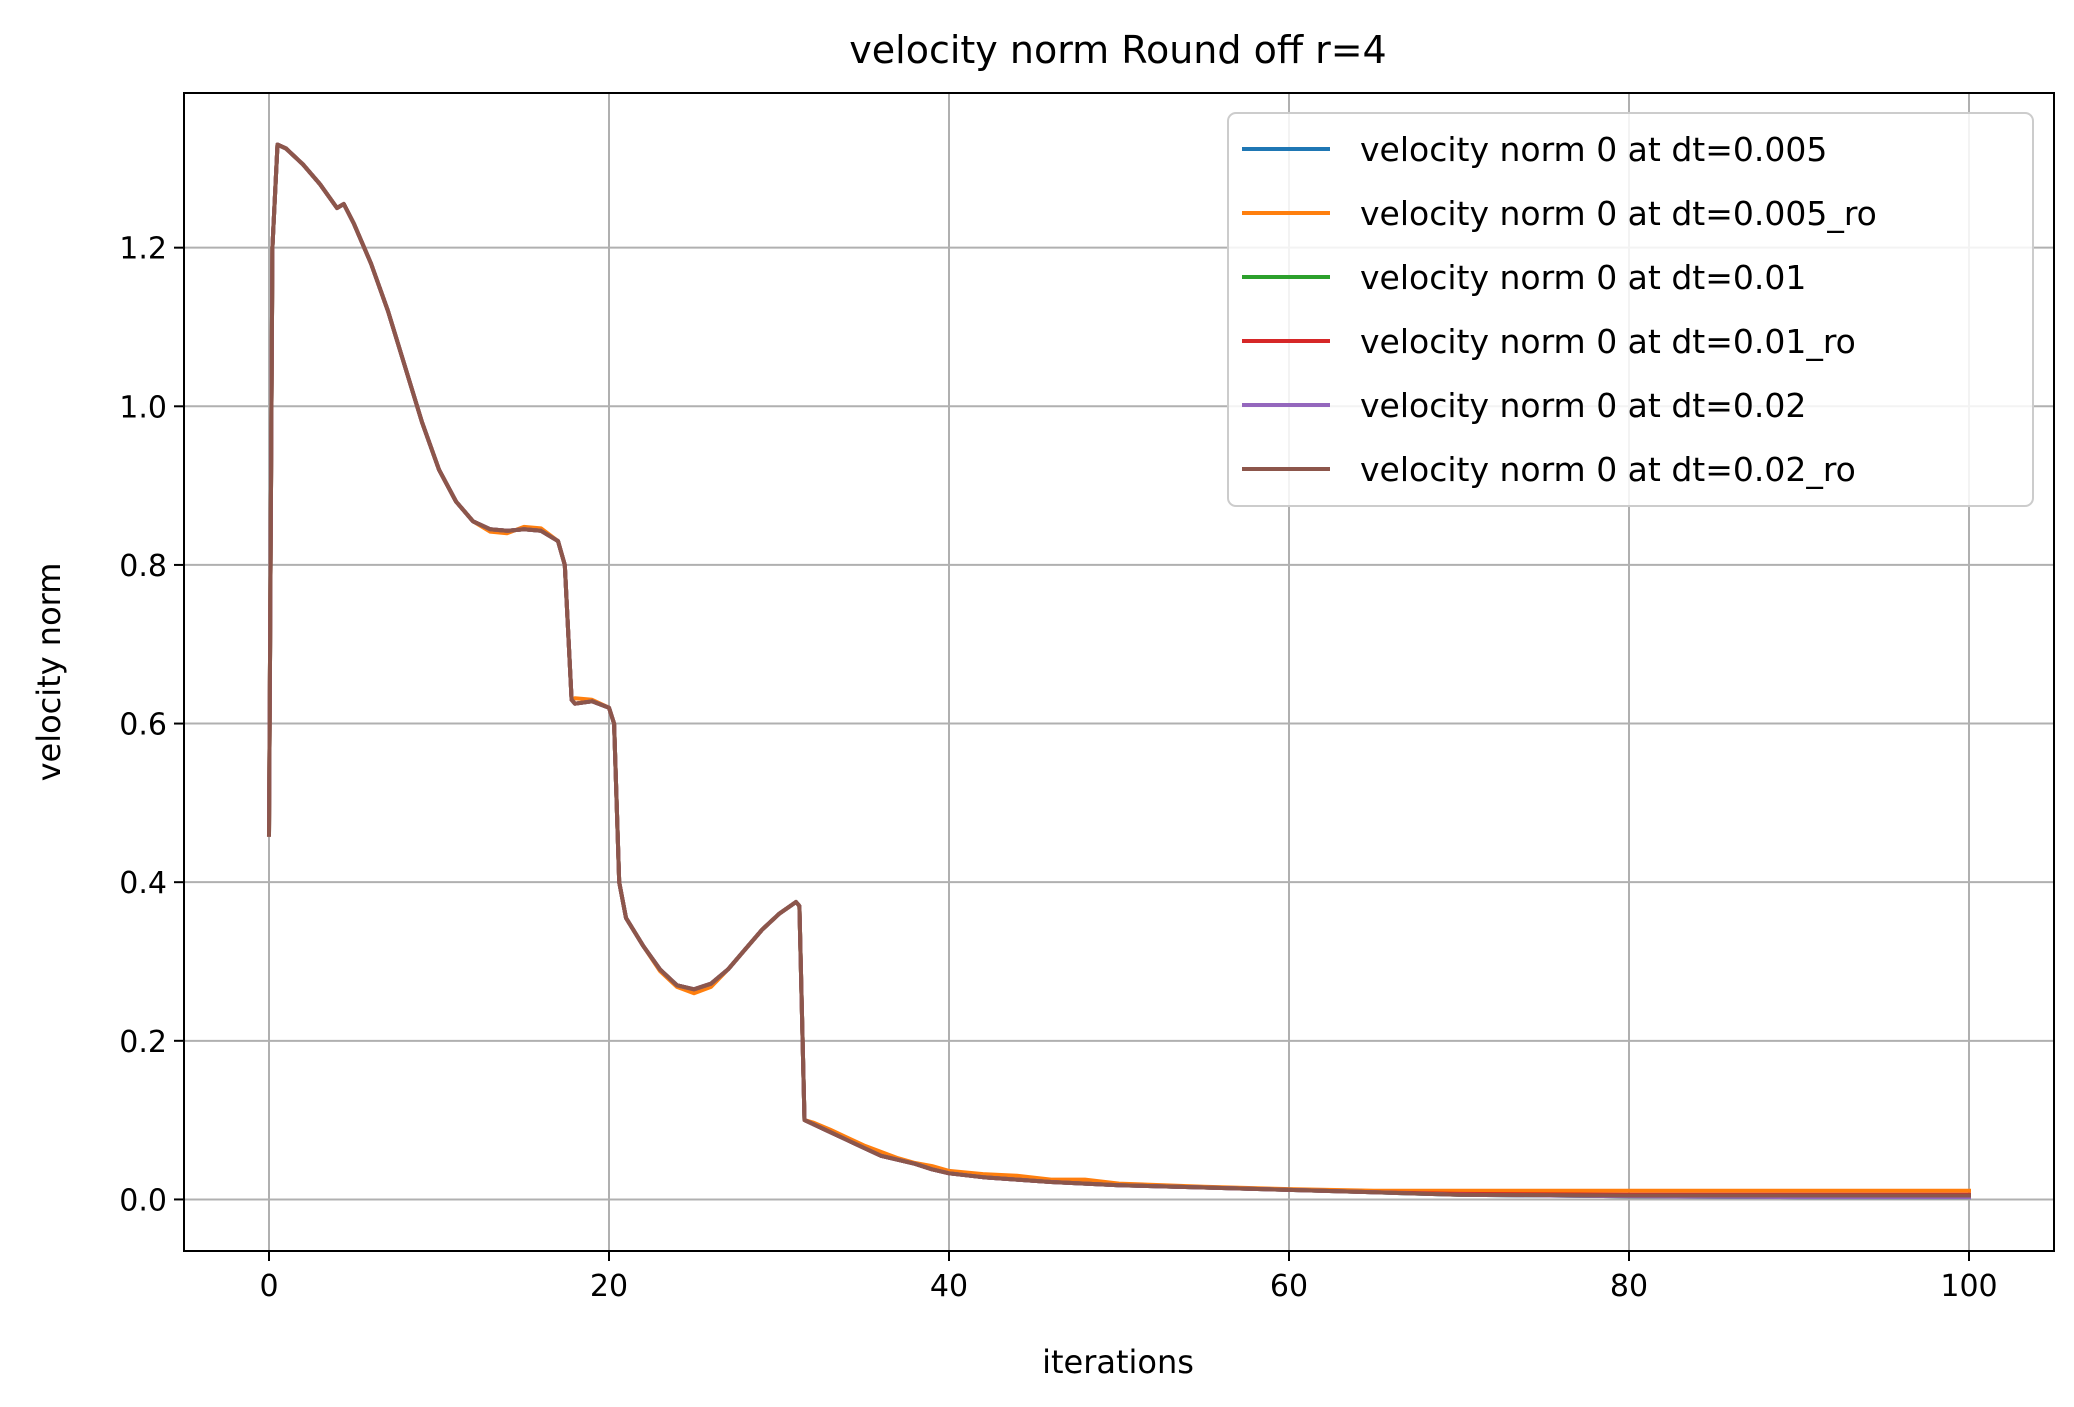 This screenshot has width=2074, height=1407. I want to click on legend-label: velocity norm 0 at dt=0.005, so click(1593, 149).